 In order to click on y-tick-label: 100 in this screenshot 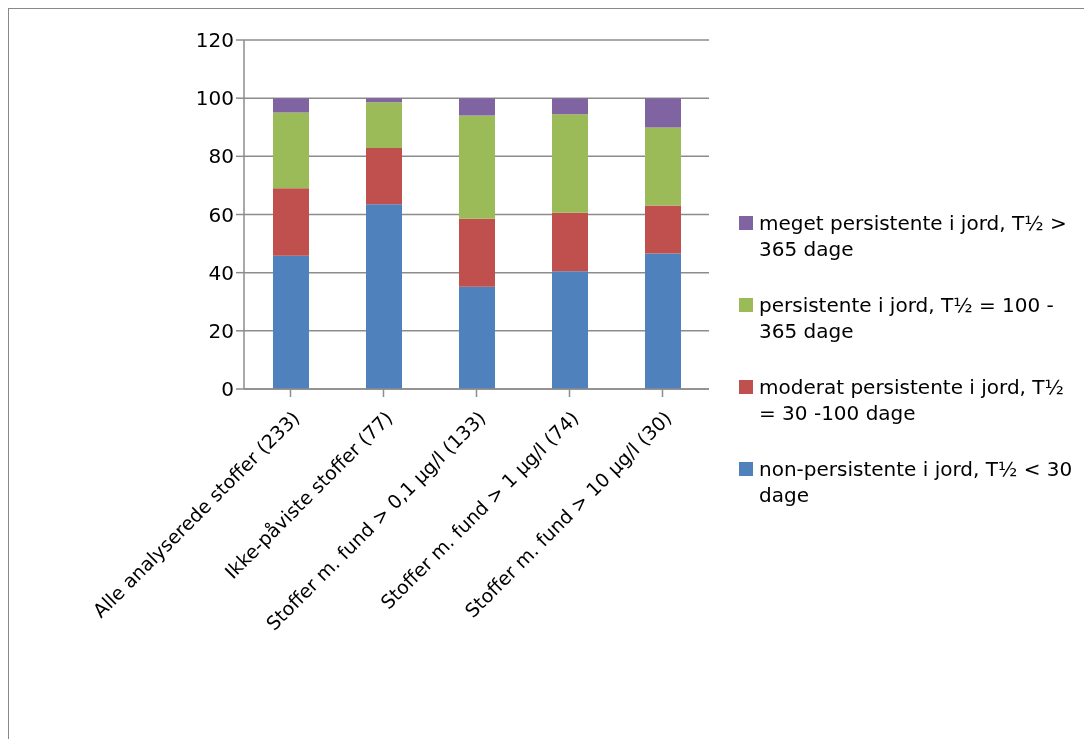, I will do `click(214, 98)`.